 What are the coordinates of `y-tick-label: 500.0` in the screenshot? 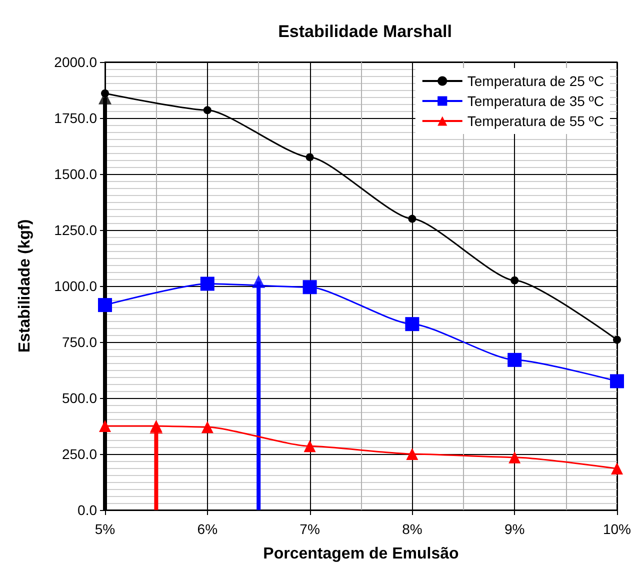 It's located at (80, 398).